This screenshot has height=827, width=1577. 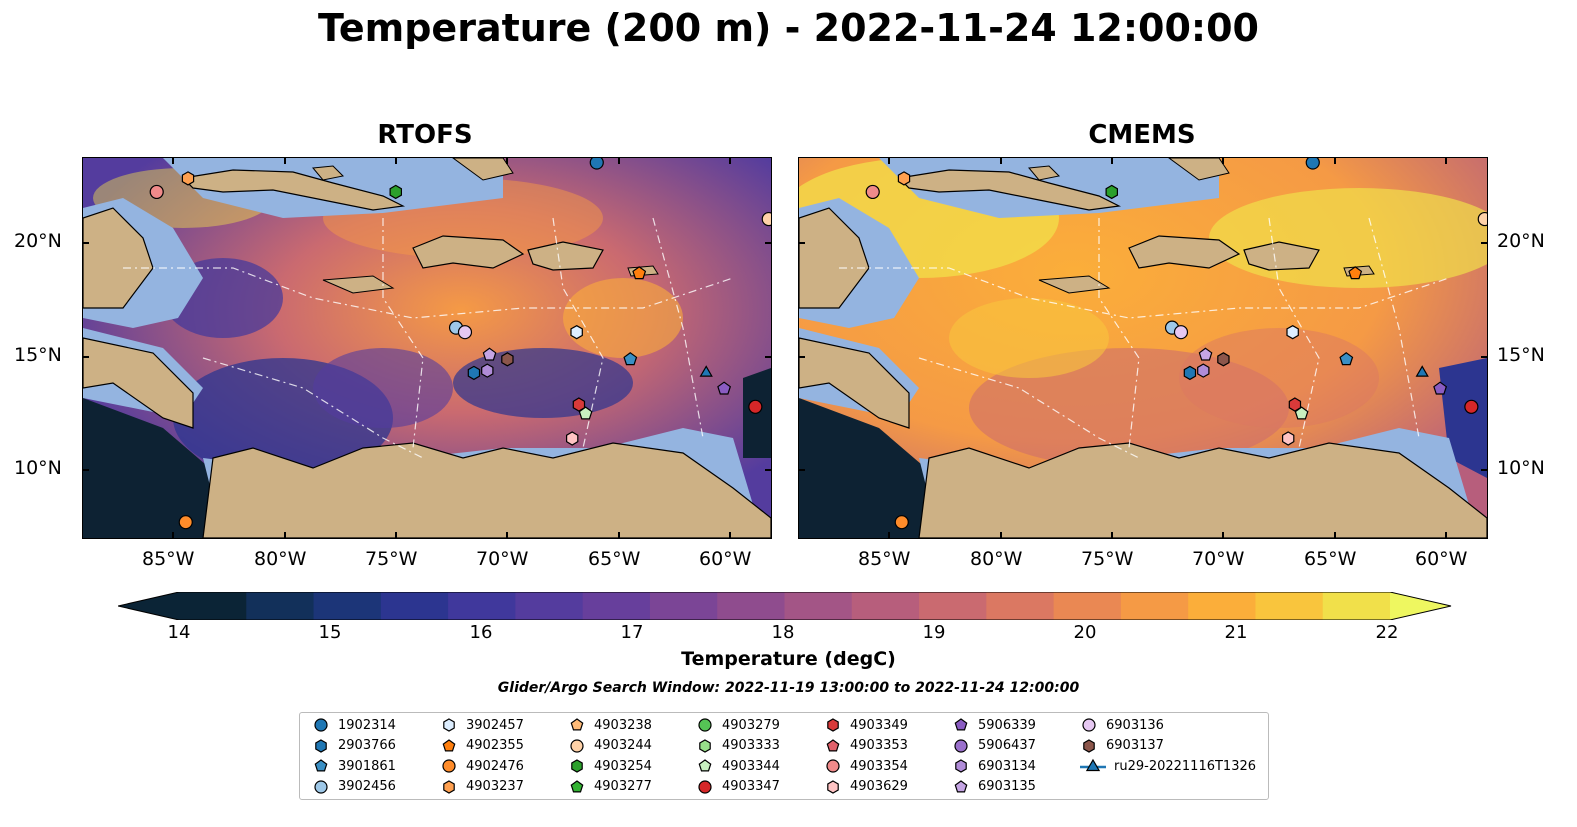 What do you see at coordinates (751, 745) in the screenshot?
I see `legend-label: 4903333` at bounding box center [751, 745].